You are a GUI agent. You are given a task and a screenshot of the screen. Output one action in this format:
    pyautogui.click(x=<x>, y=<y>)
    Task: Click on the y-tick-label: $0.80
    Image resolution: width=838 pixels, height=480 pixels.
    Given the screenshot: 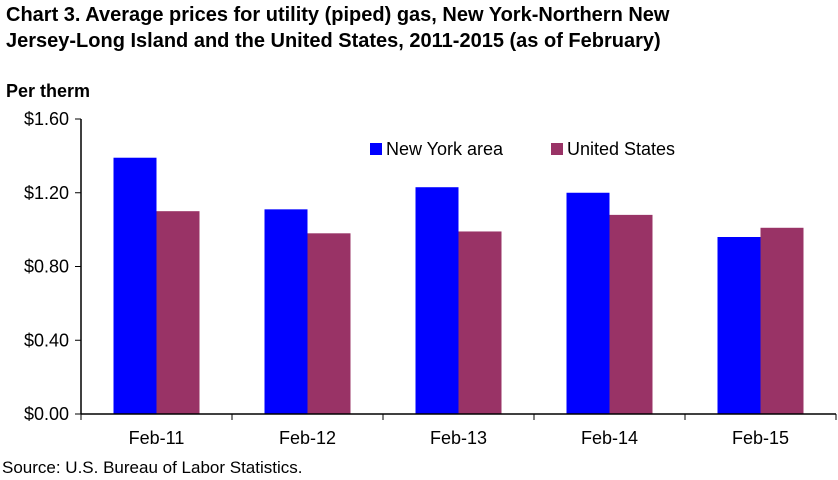 What is the action you would take?
    pyautogui.click(x=46, y=267)
    